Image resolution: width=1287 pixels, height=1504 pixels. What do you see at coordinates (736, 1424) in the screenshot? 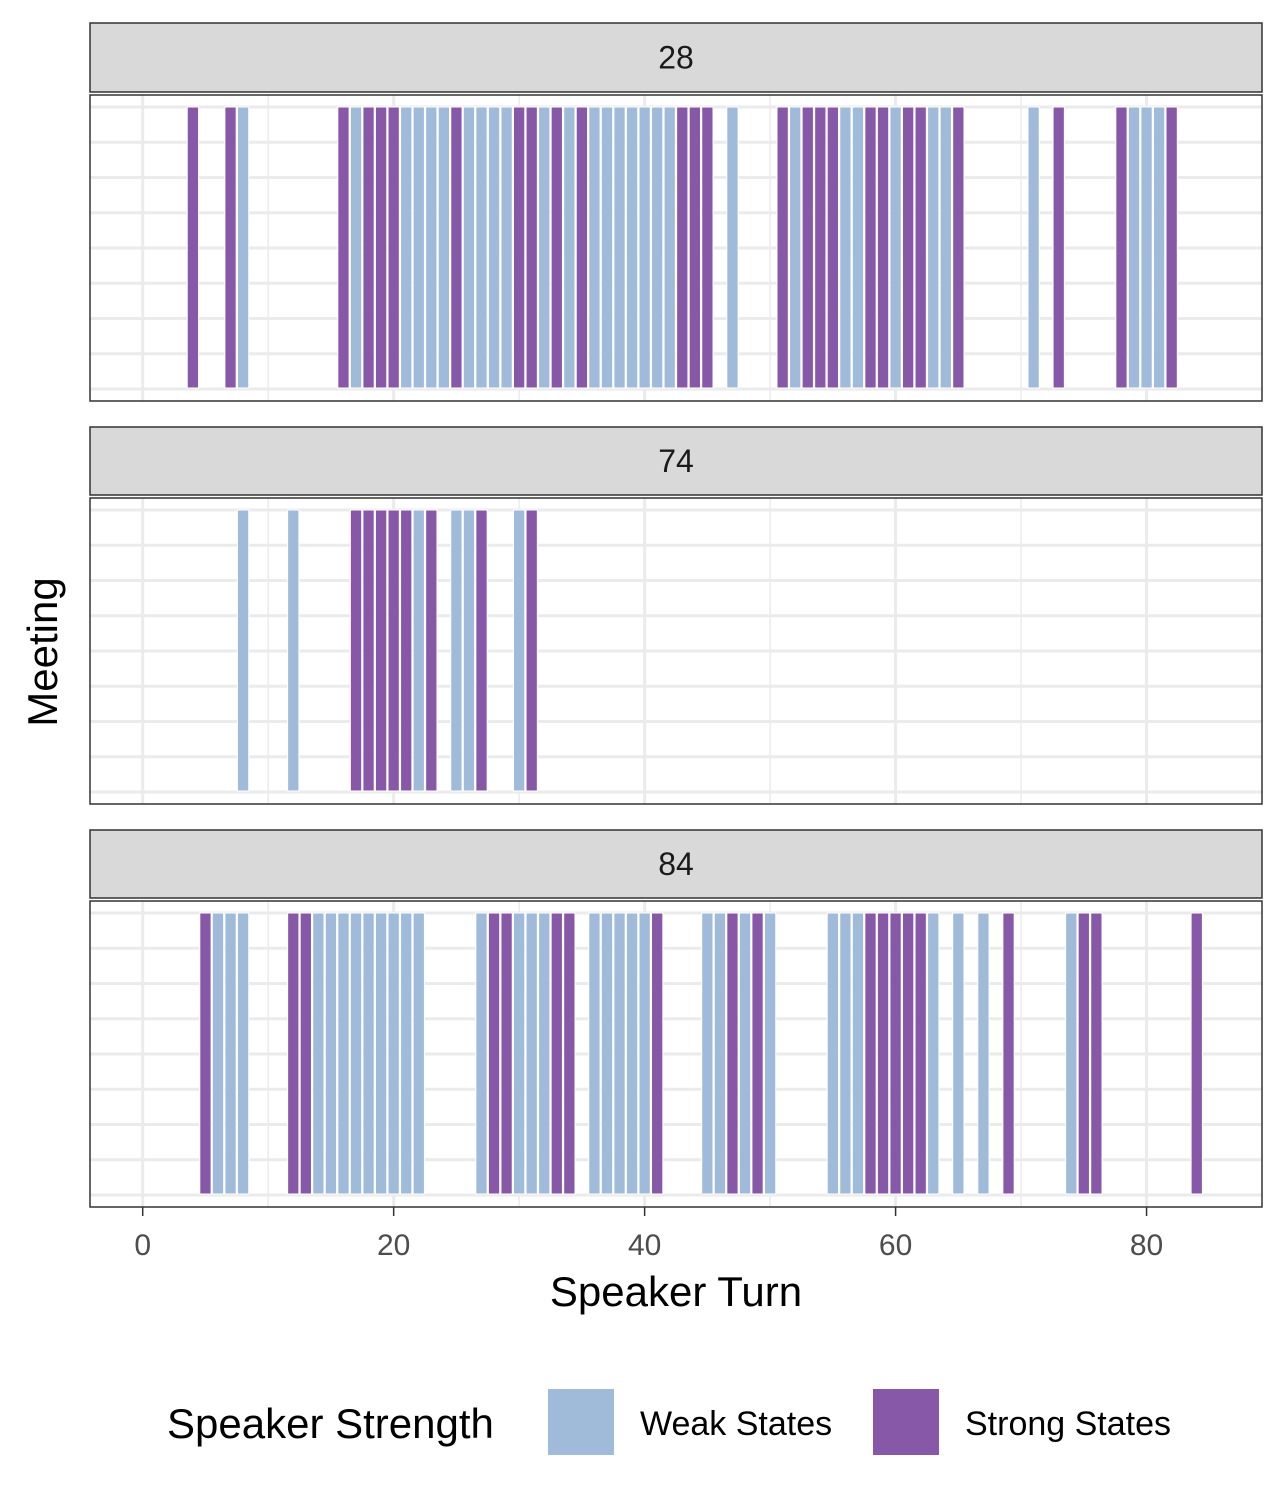
I see `legend-label: Weak States` at bounding box center [736, 1424].